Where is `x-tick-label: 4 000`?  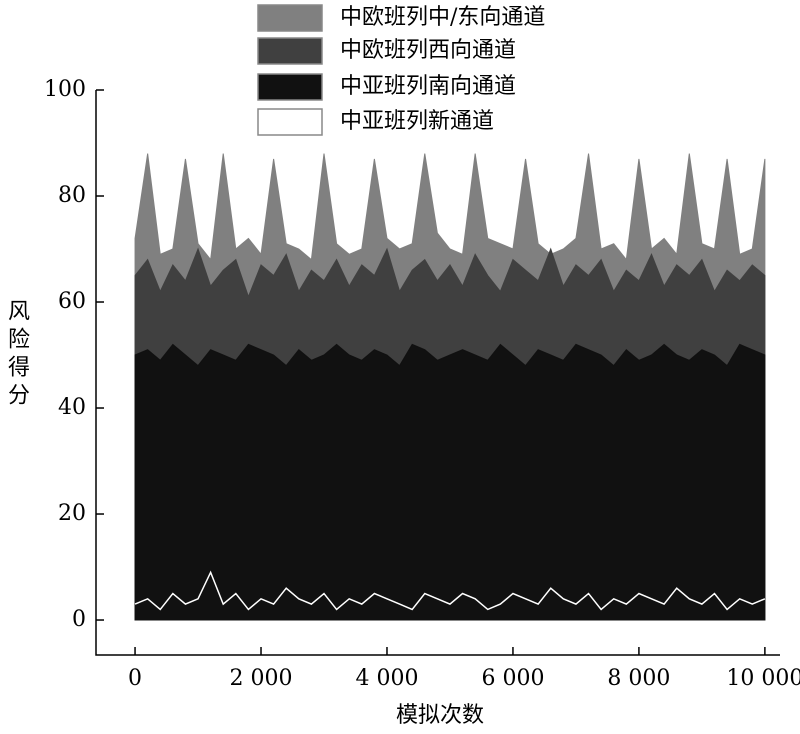
x-tick-label: 4 000 is located at coordinates (386, 678).